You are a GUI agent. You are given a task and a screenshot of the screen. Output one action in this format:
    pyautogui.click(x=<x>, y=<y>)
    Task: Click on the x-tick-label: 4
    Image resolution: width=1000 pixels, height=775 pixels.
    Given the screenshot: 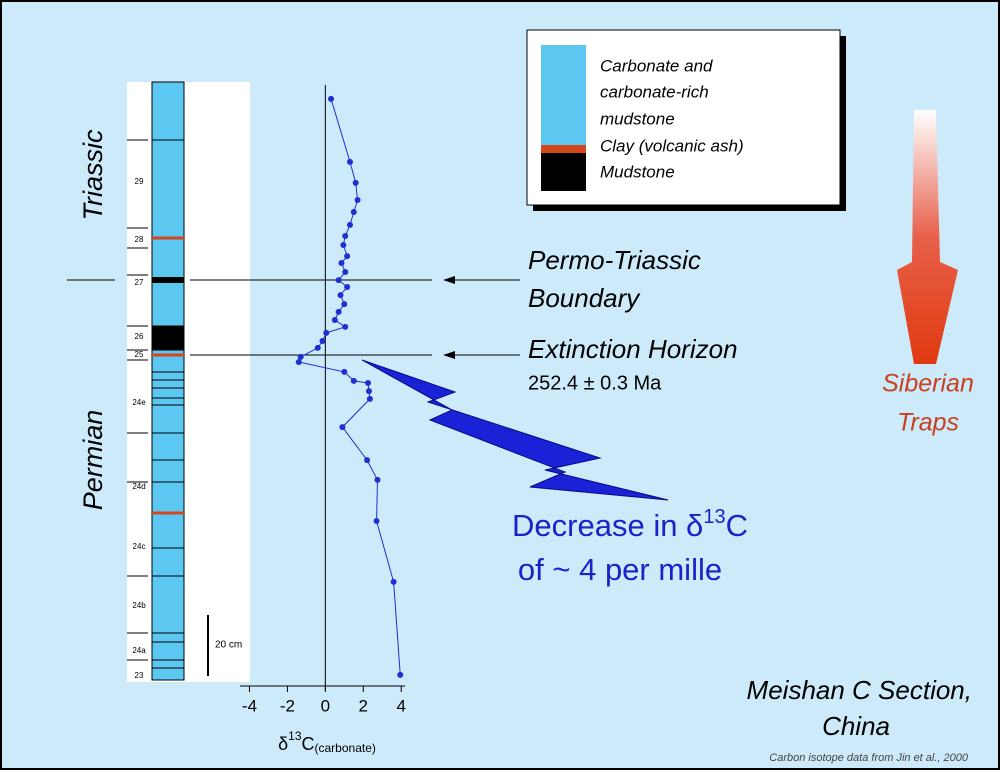 What is the action you would take?
    pyautogui.click(x=400, y=705)
    